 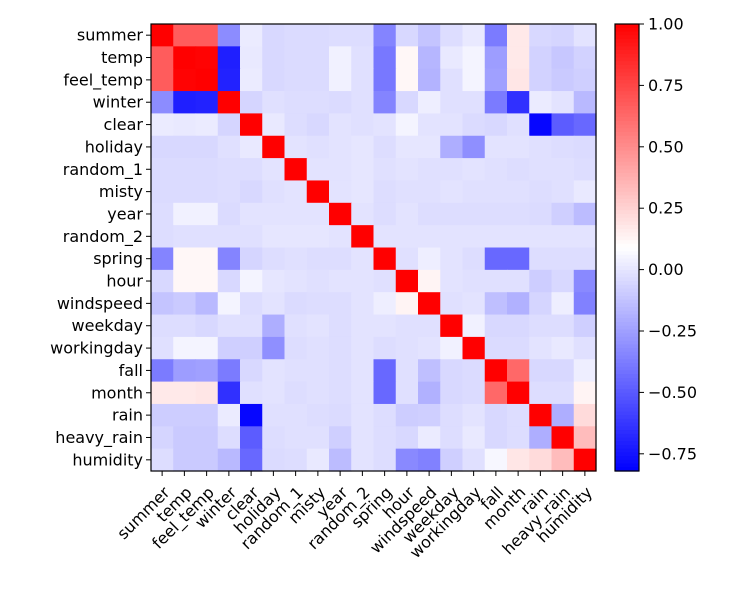 What do you see at coordinates (124, 281) in the screenshot?
I see `y-tick-label: hour` at bounding box center [124, 281].